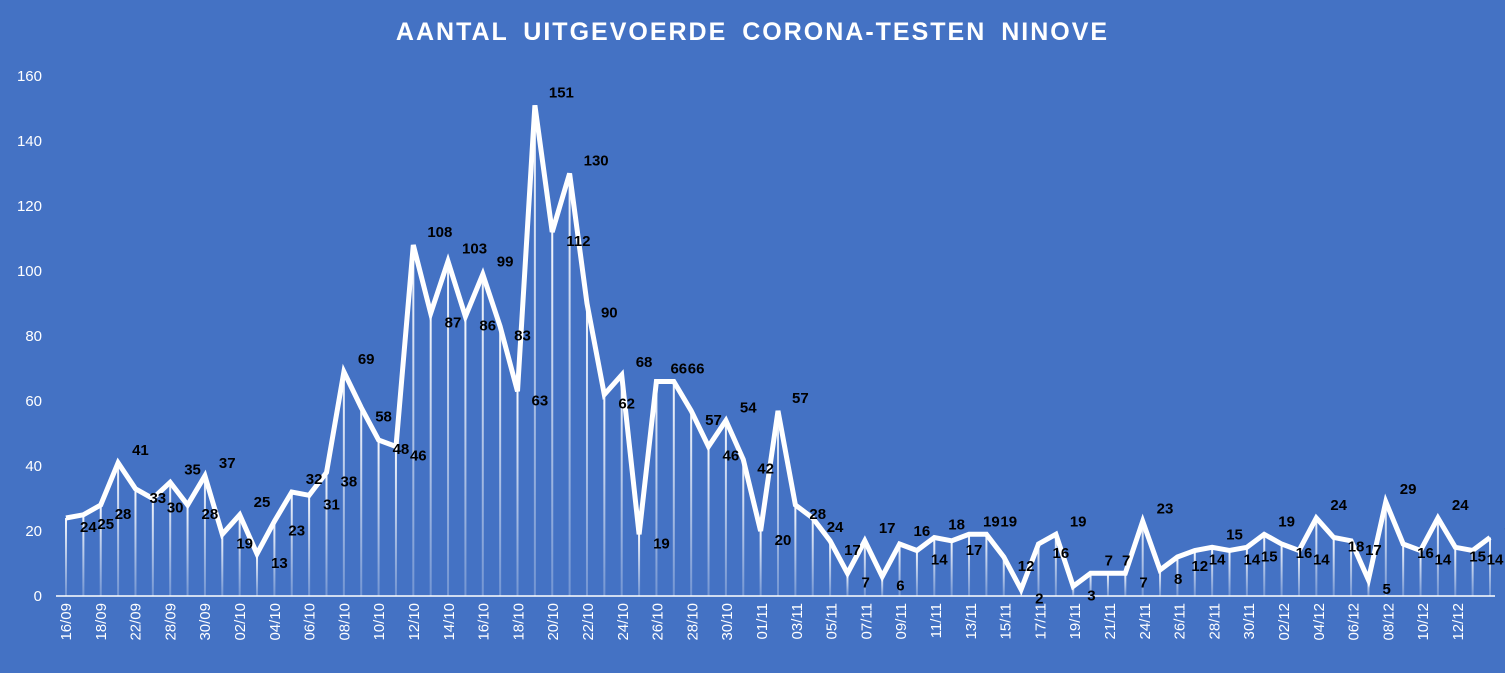  Describe the element at coordinates (762, 621) in the screenshot. I see `x-tick-label: 01/11` at that location.